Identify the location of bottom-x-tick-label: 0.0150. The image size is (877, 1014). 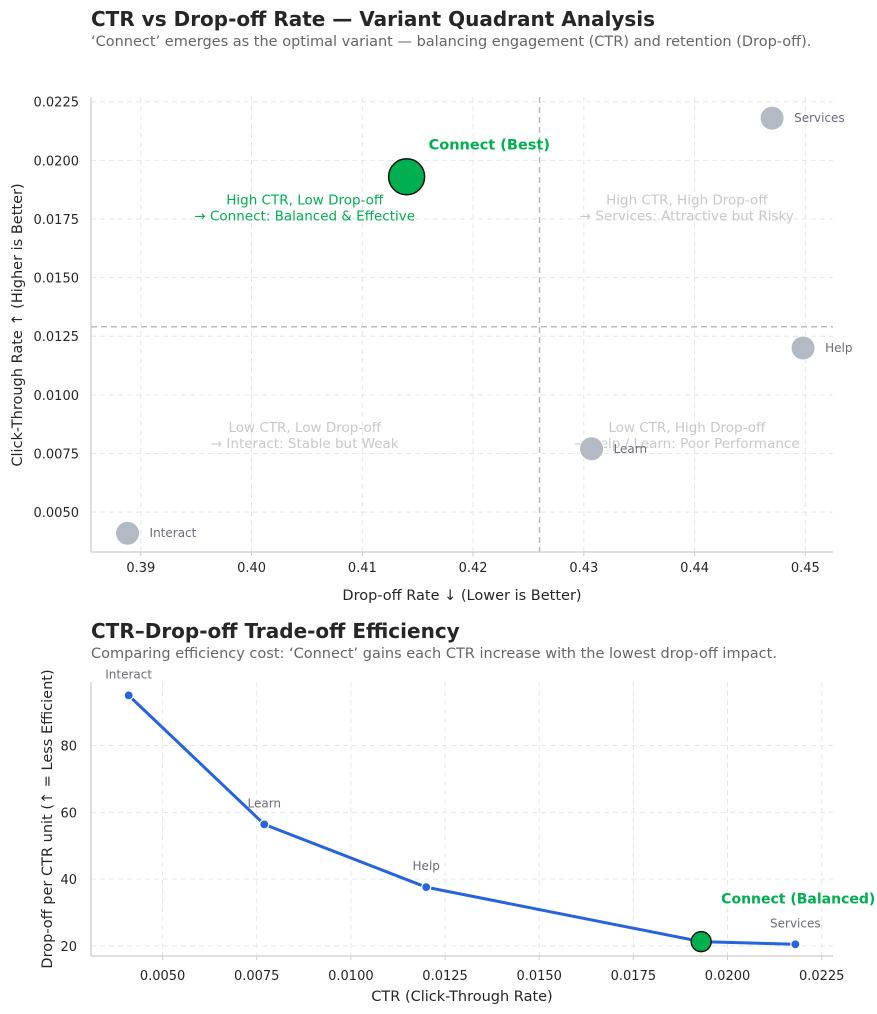
(539, 976).